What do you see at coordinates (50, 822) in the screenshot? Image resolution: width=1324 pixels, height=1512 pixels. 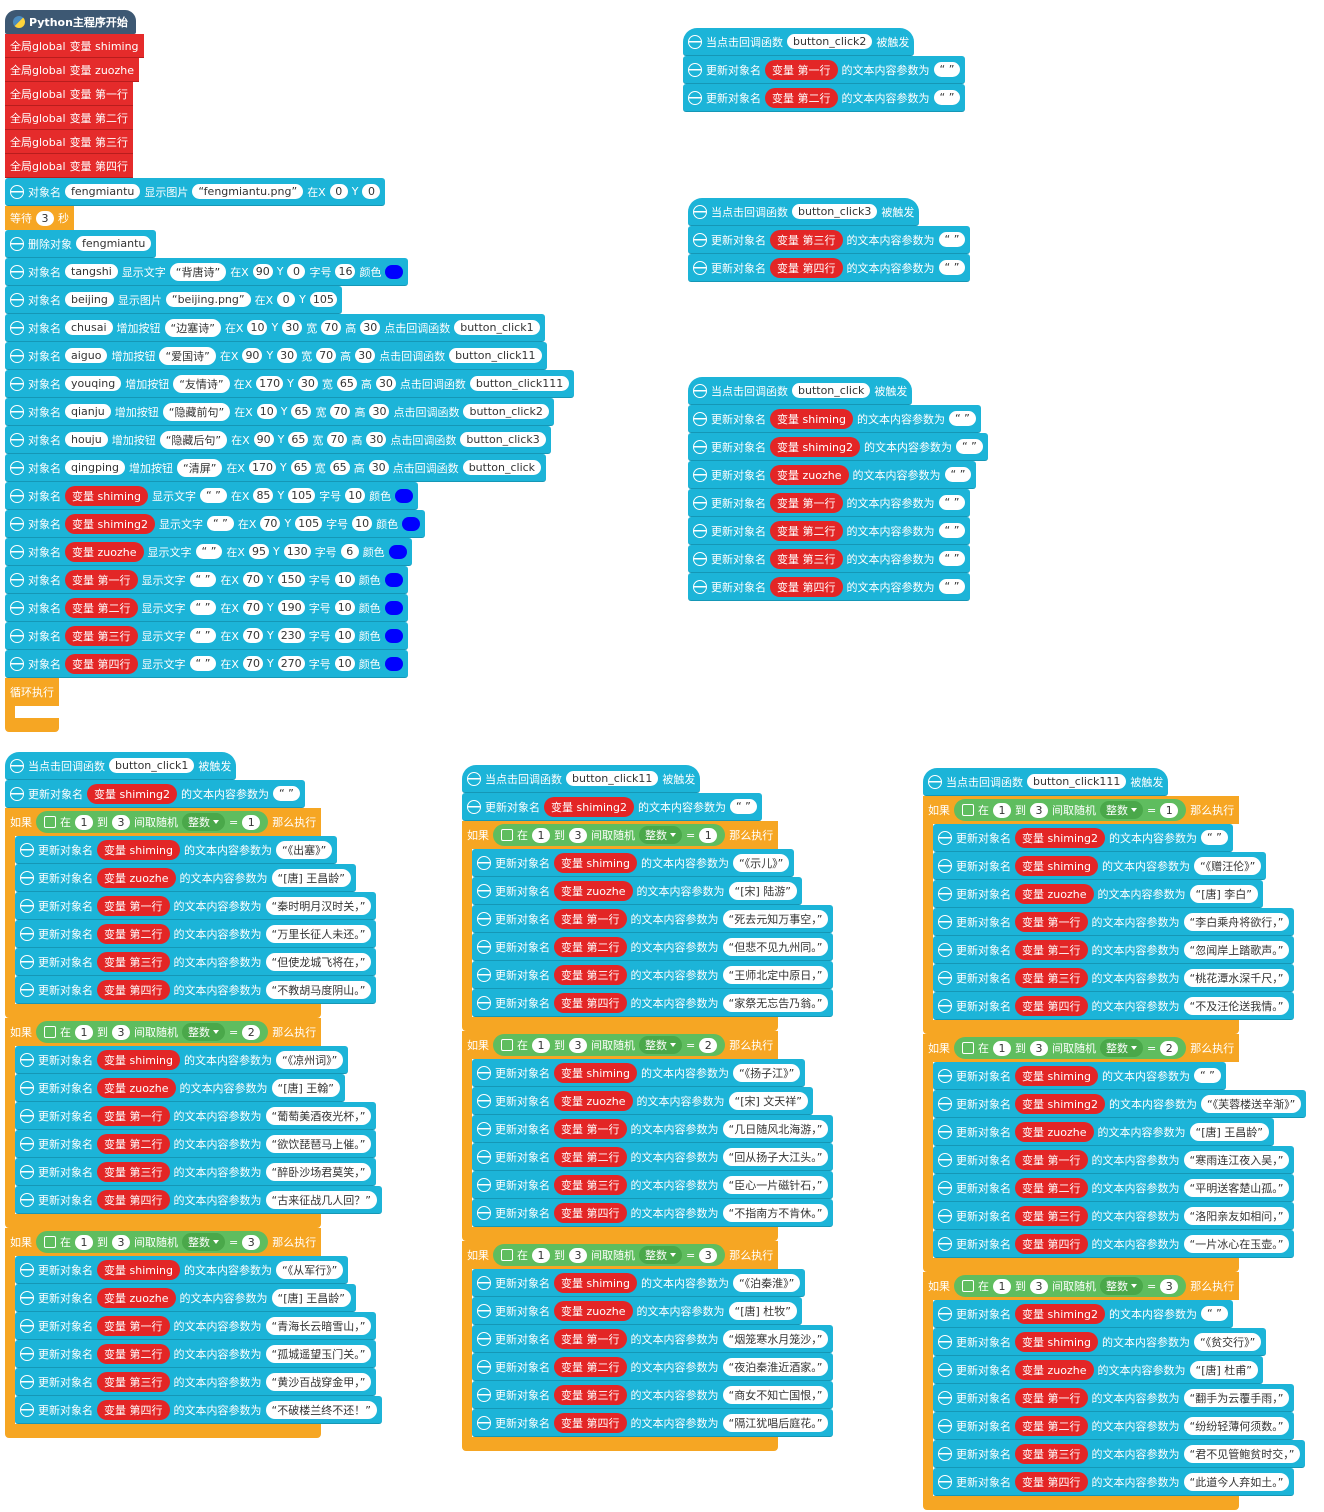 I see `condition-icon` at bounding box center [50, 822].